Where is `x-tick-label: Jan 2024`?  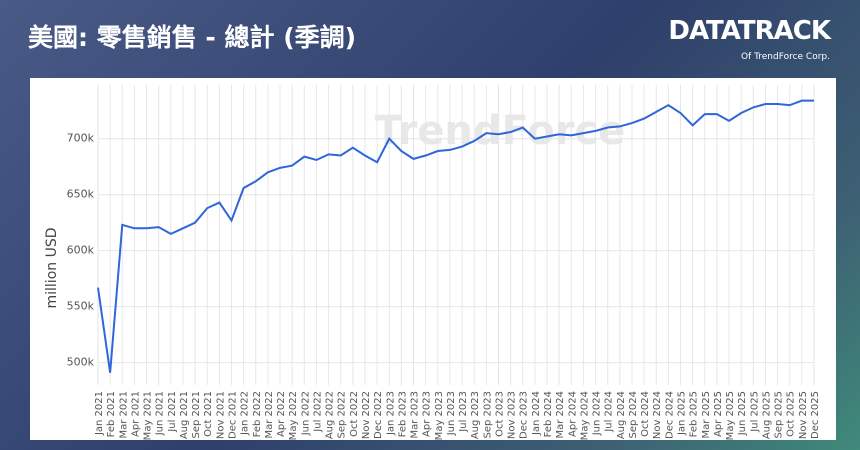
x-tick-label: Jan 2024 is located at coordinates (536, 413).